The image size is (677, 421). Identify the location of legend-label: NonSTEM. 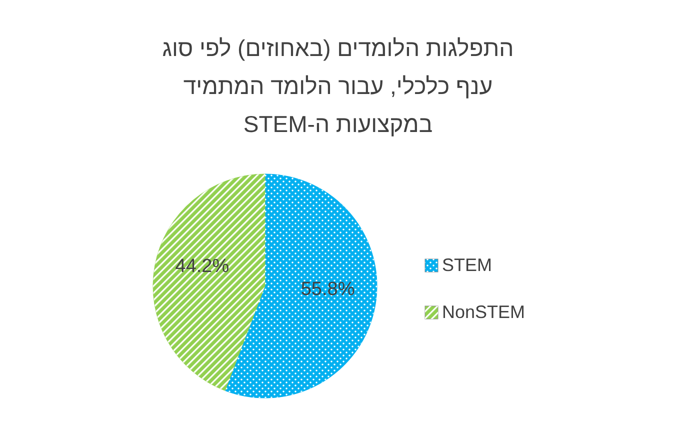
(484, 312).